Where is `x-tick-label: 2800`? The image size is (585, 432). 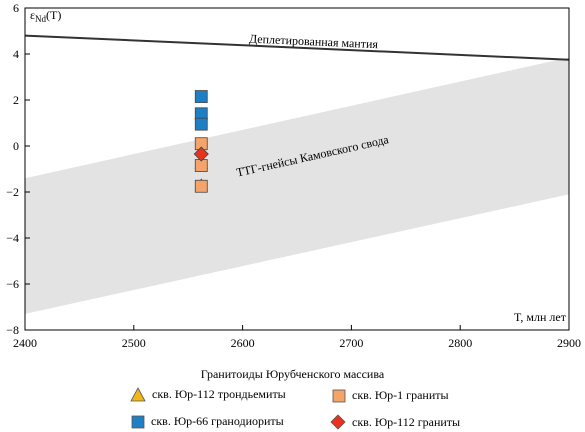
x-tick-label: 2800 is located at coordinates (460, 343).